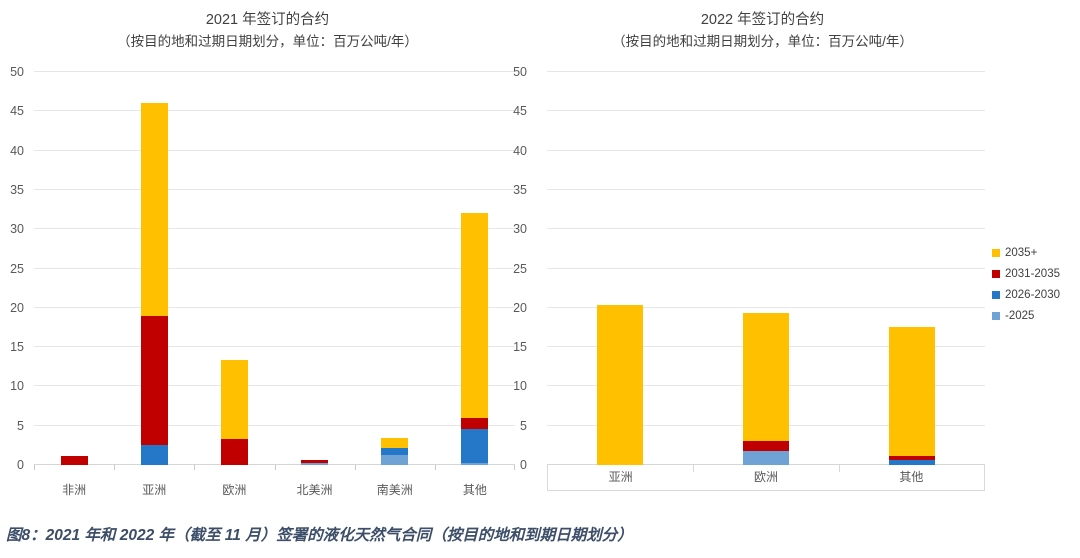 The height and width of the screenshot is (558, 1080). What do you see at coordinates (74, 490) in the screenshot?
I see `category-label: 非洲` at bounding box center [74, 490].